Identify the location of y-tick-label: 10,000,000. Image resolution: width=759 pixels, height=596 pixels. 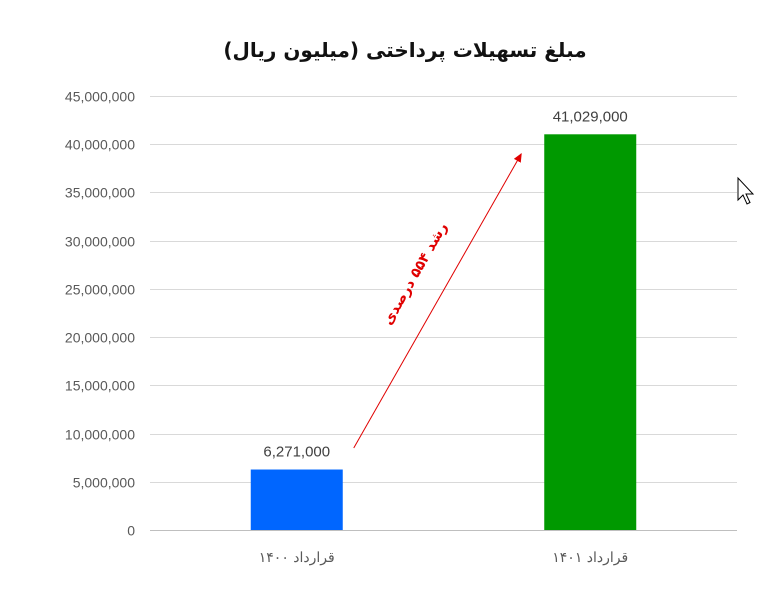
(100, 435).